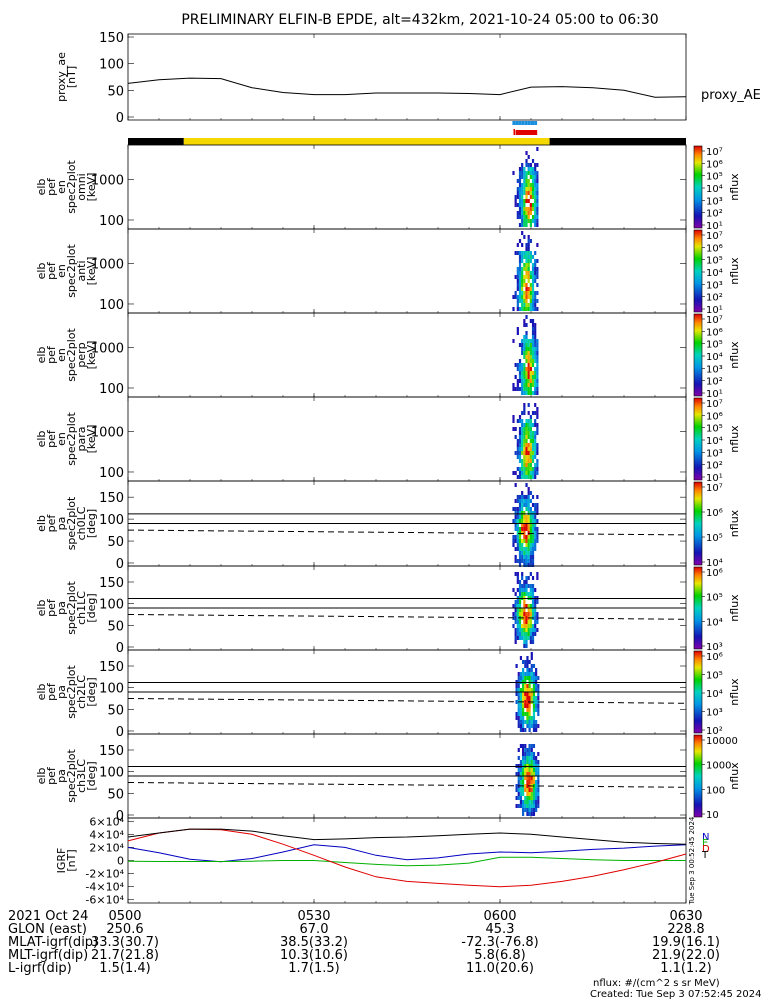 This screenshot has height=1000, width=775. Describe the element at coordinates (91, 271) in the screenshot. I see `ylabel-line: [keV]` at that location.